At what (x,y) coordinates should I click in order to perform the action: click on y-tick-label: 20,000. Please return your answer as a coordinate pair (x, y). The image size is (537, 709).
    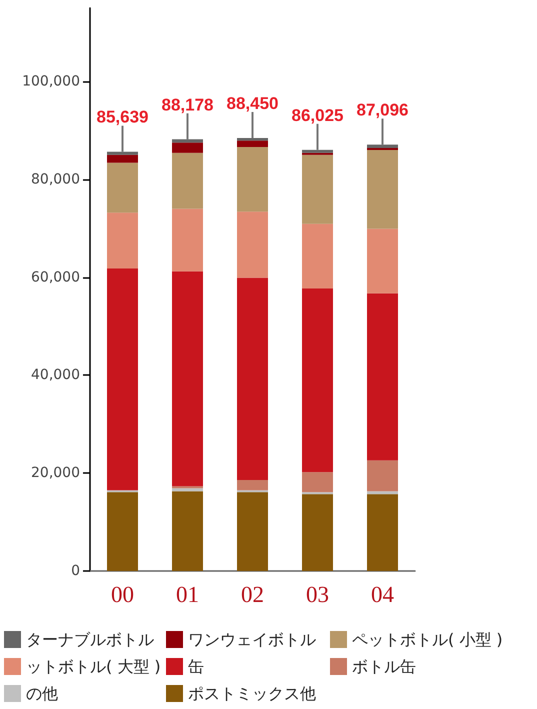
    Looking at the image, I should click on (55, 473).